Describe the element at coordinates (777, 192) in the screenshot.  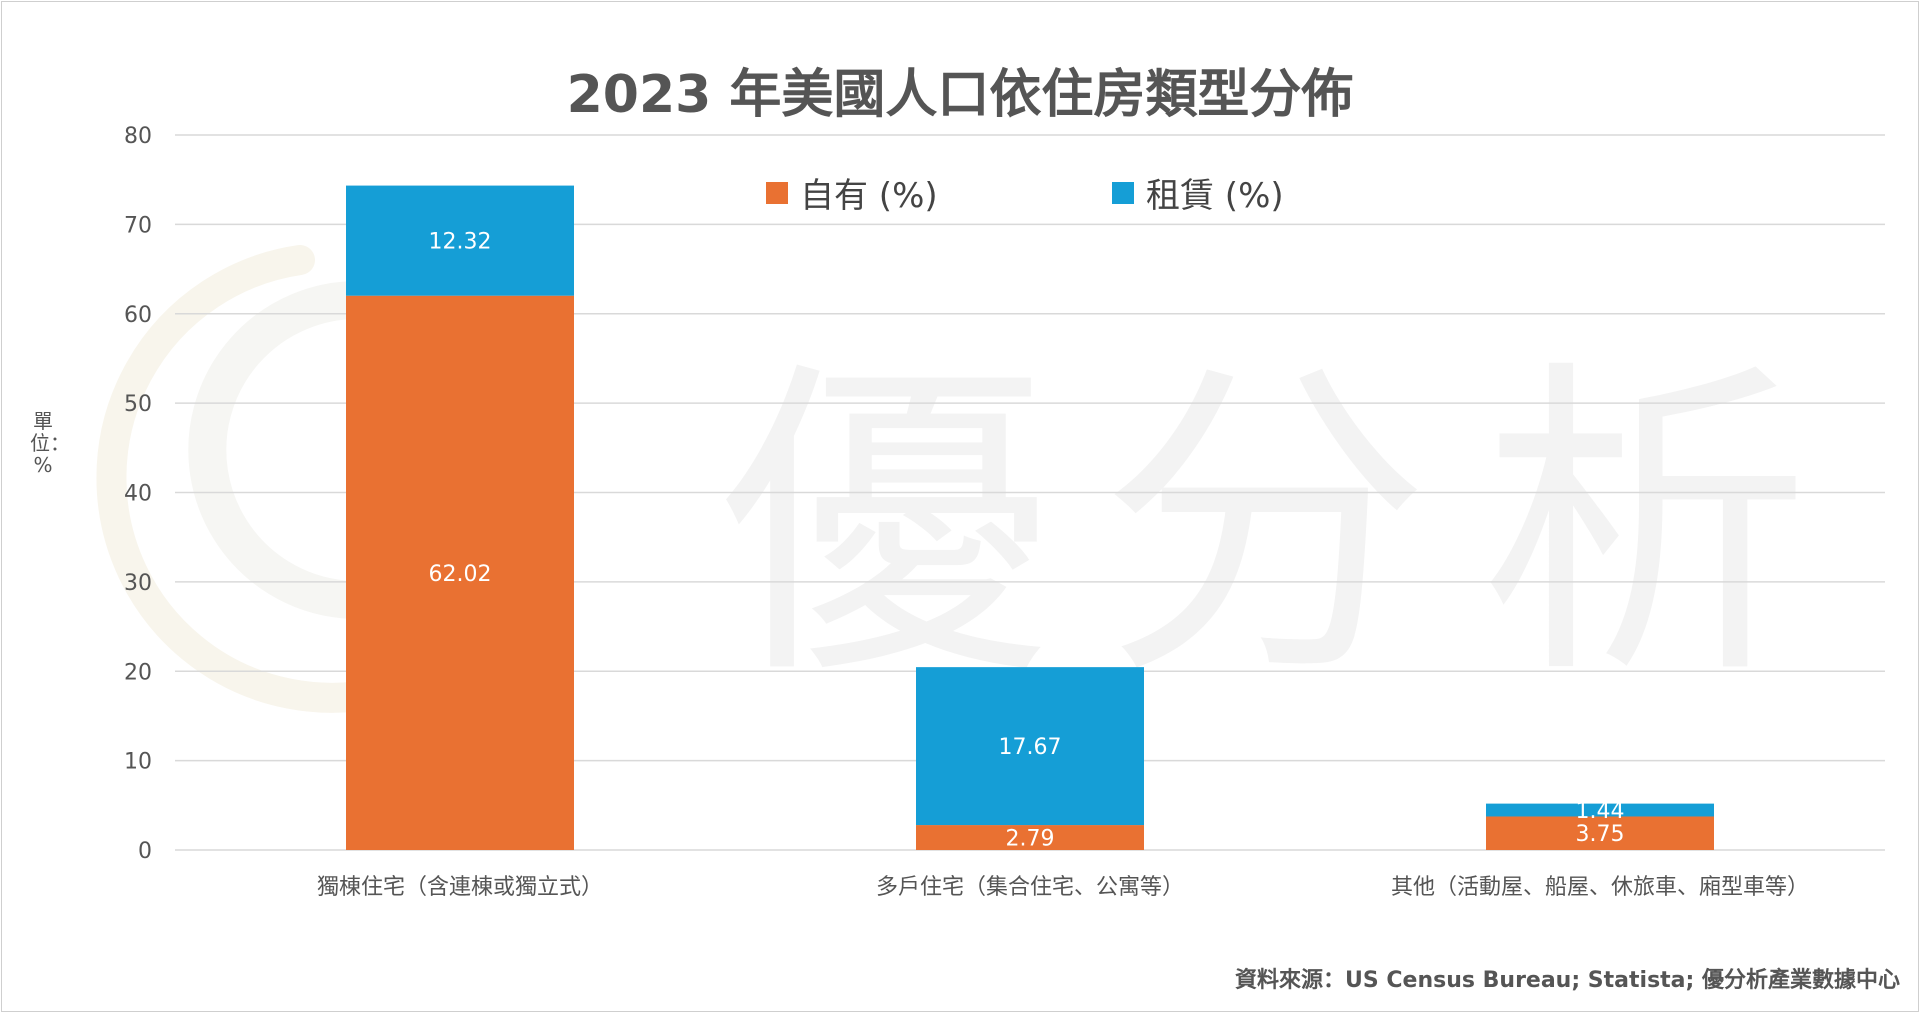
I see `legend-swatch-owned` at that location.